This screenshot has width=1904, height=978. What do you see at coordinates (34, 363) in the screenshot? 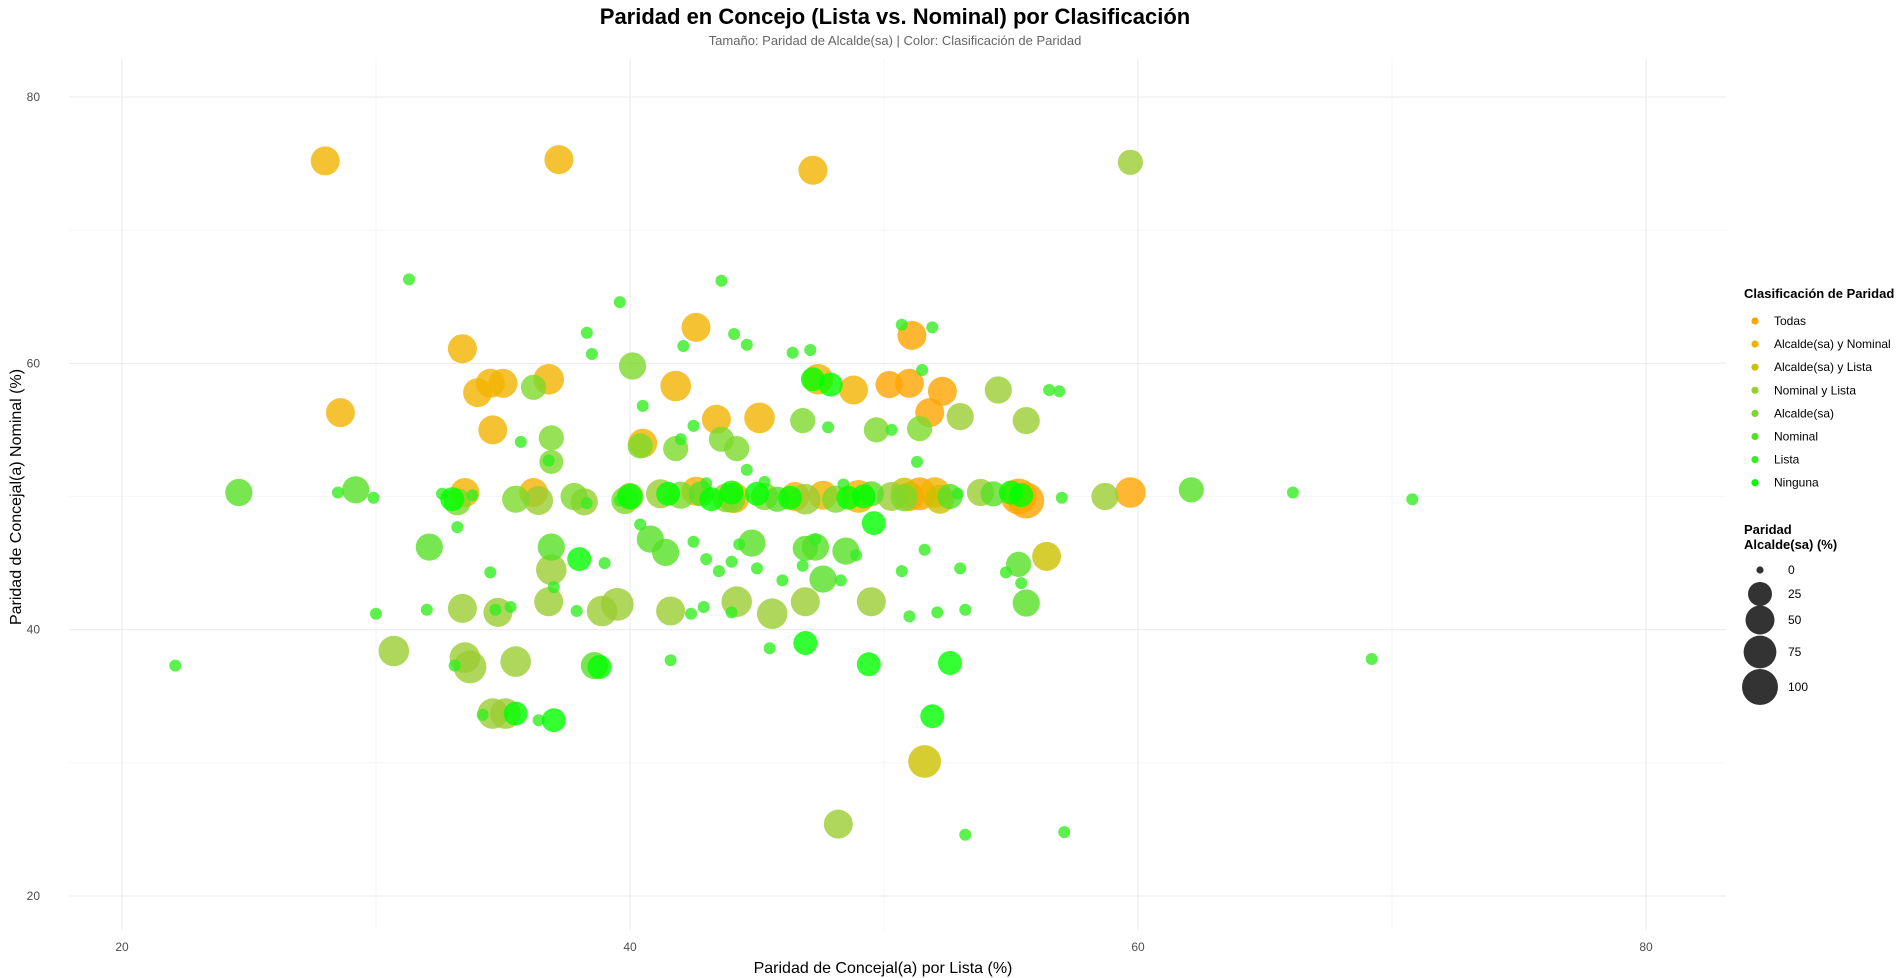
I see `y-tick-label: 60` at bounding box center [34, 363].